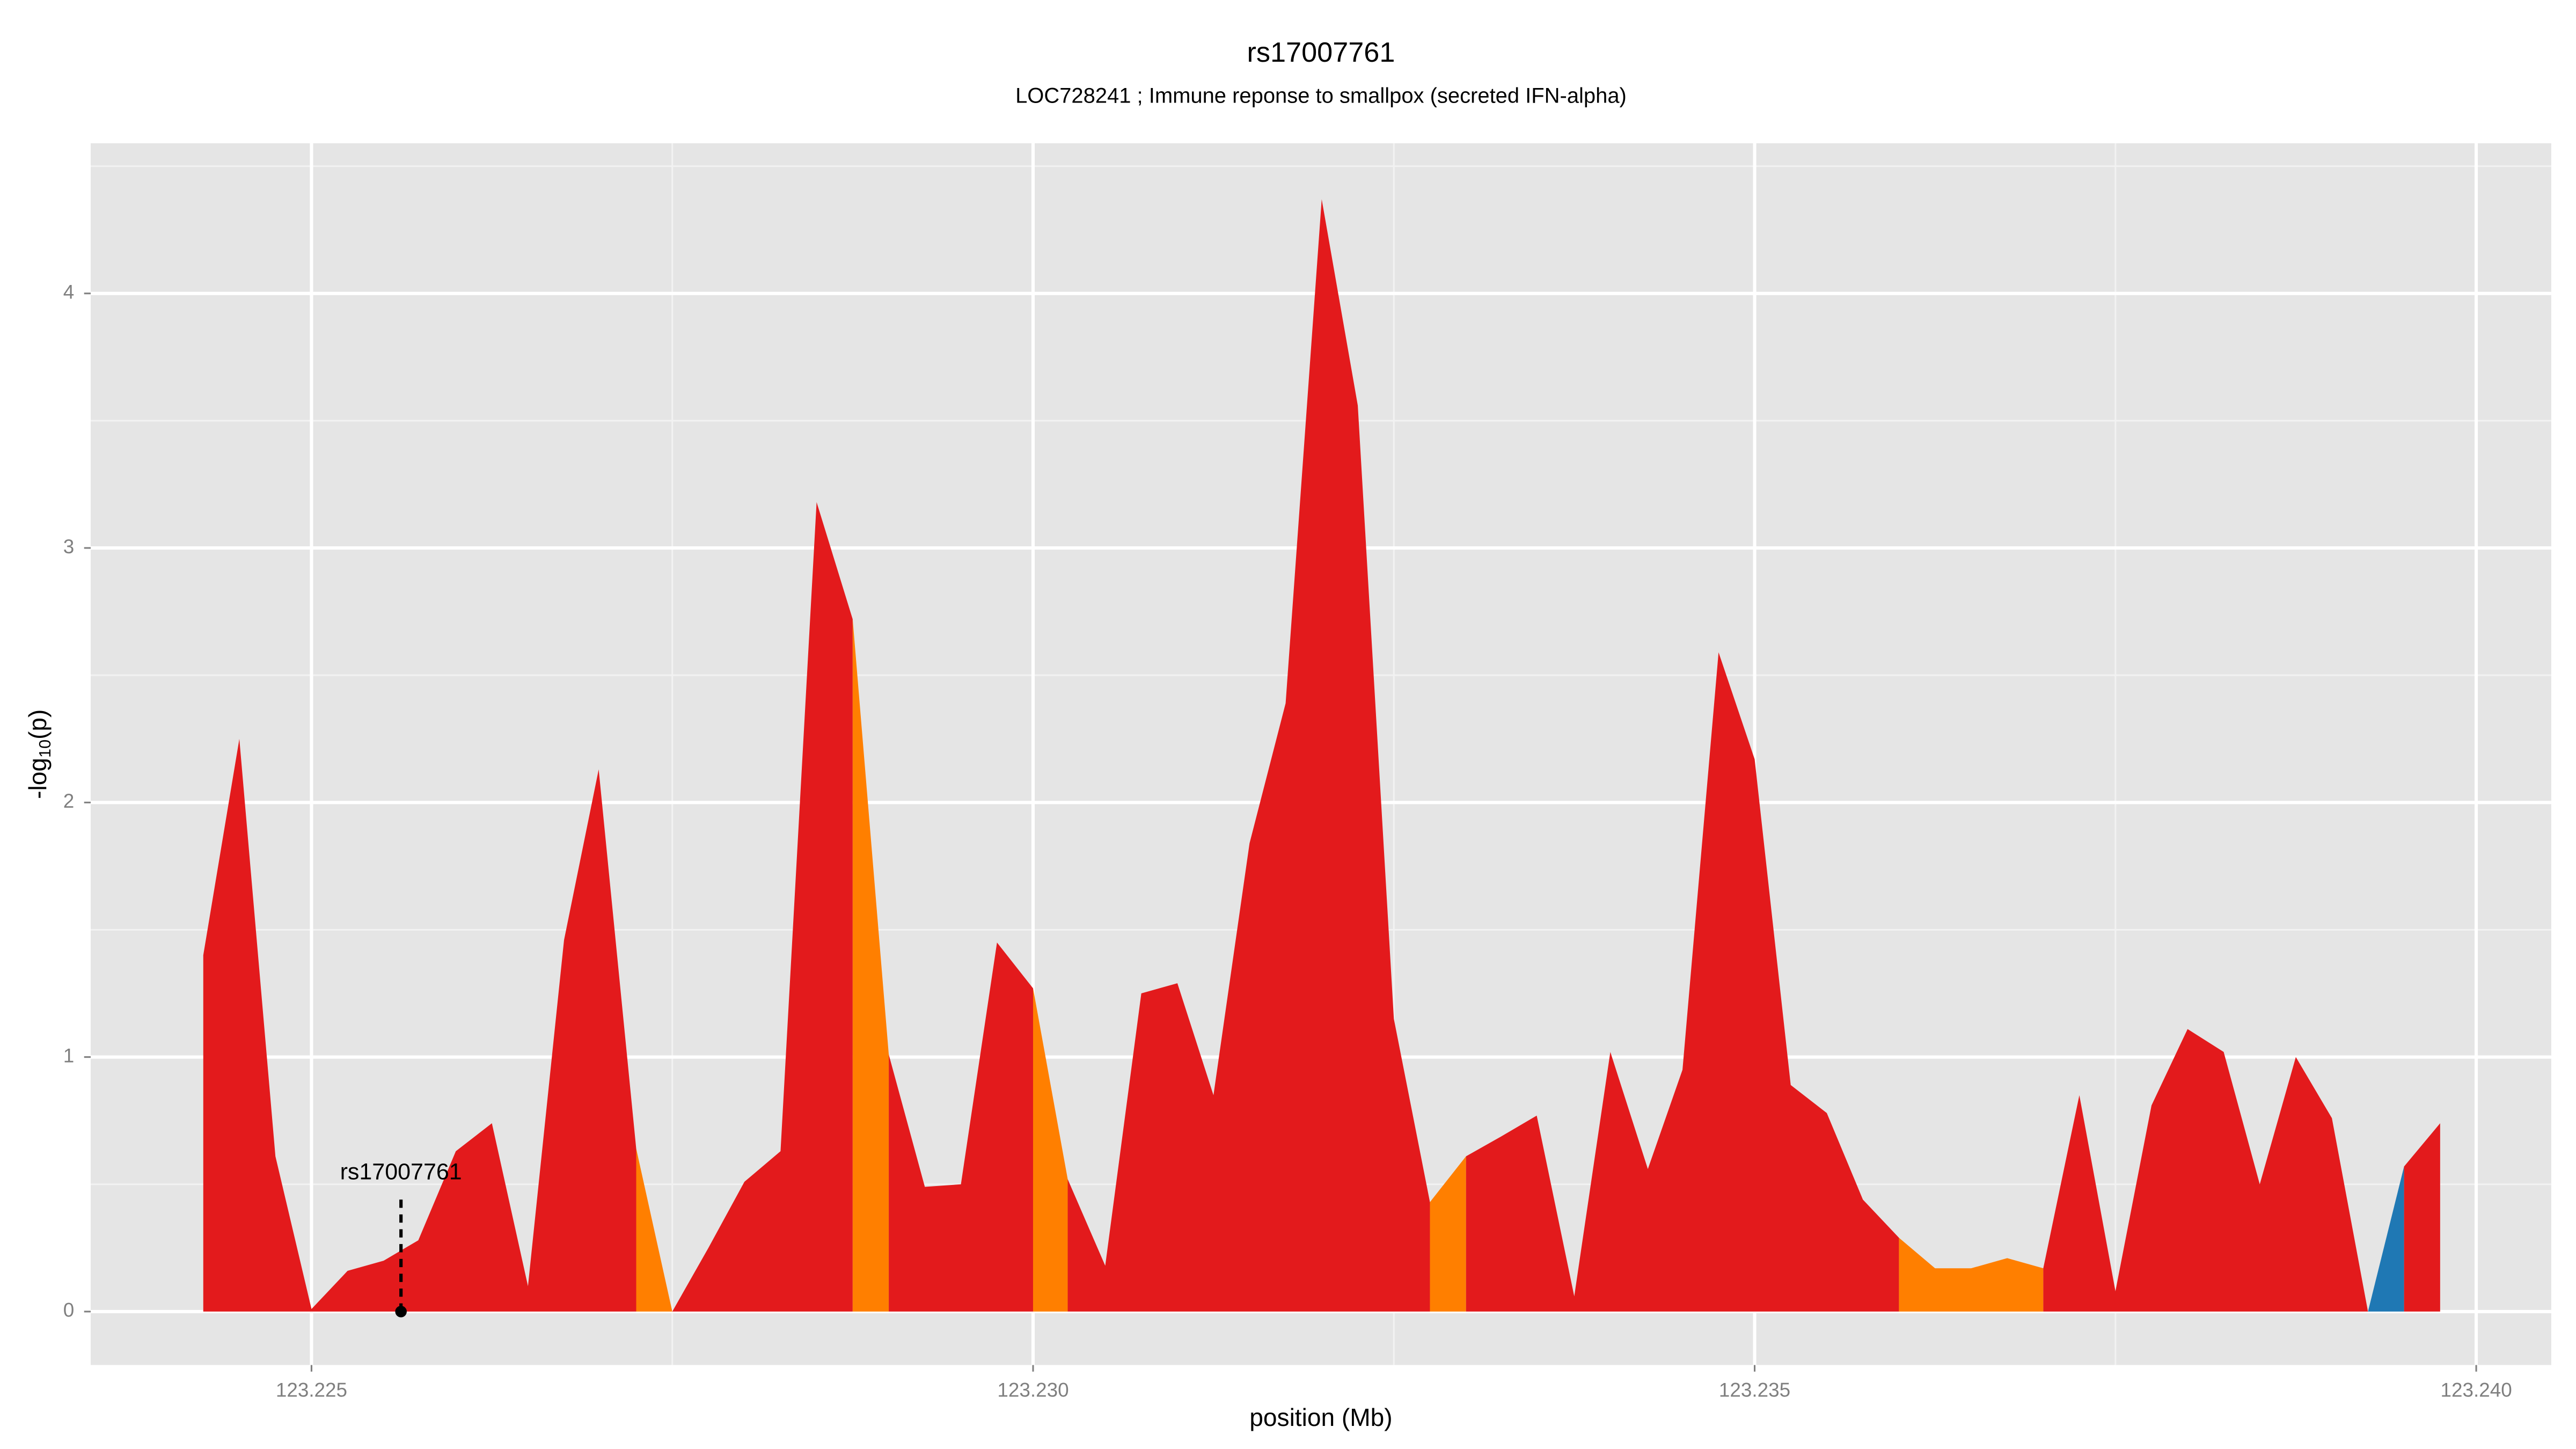 The image size is (2576, 1449). What do you see at coordinates (401, 1312) in the screenshot?
I see `annotation-point` at bounding box center [401, 1312].